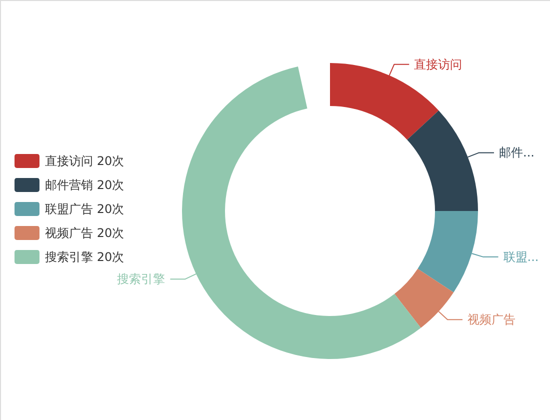 This screenshot has width=550, height=420. Describe the element at coordinates (141, 279) in the screenshot. I see `text: 搜索引擎` at that location.